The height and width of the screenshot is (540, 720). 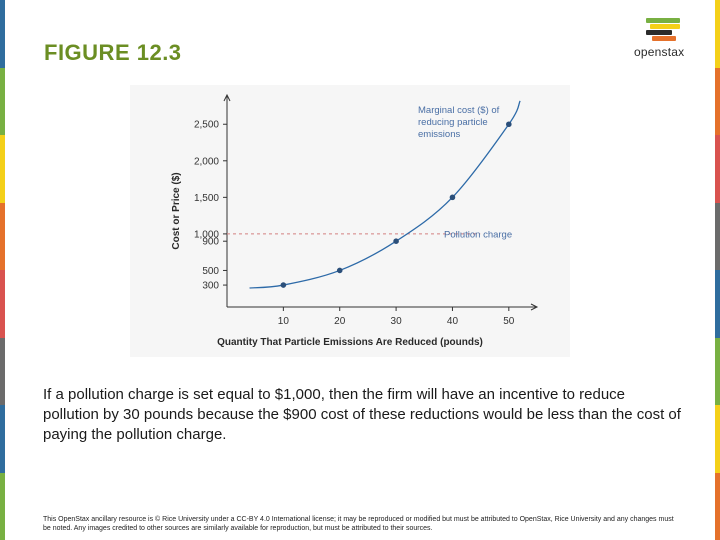 I want to click on y-tick-label: 1,500, so click(x=206, y=198).